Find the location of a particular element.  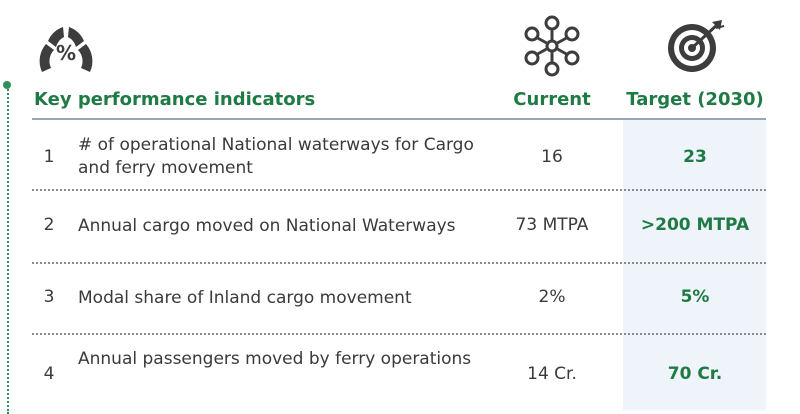

network-hub-icon is located at coordinates (552, 46).